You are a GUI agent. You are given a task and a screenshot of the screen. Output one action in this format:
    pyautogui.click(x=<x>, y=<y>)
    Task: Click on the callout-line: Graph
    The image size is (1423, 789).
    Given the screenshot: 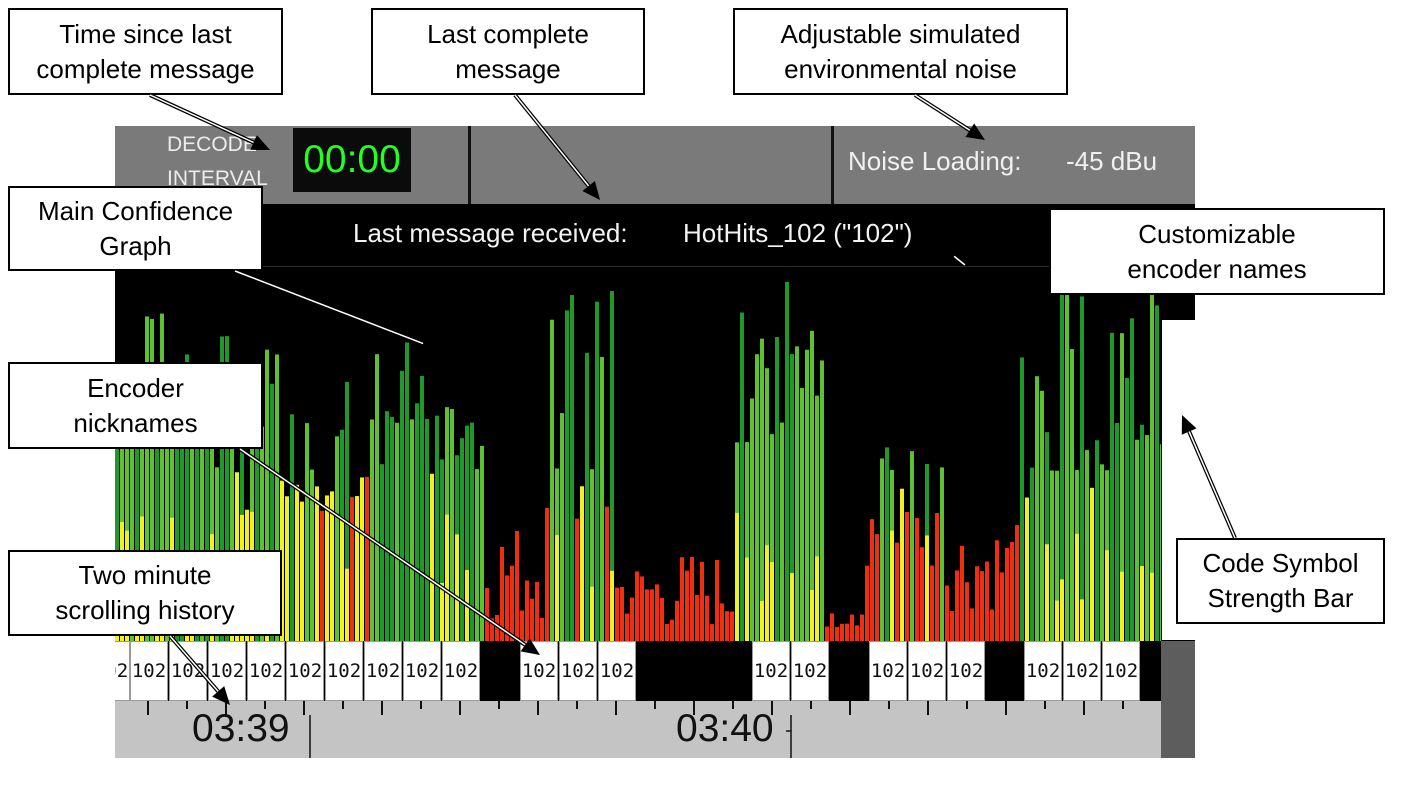 What is the action you would take?
    pyautogui.click(x=135, y=245)
    